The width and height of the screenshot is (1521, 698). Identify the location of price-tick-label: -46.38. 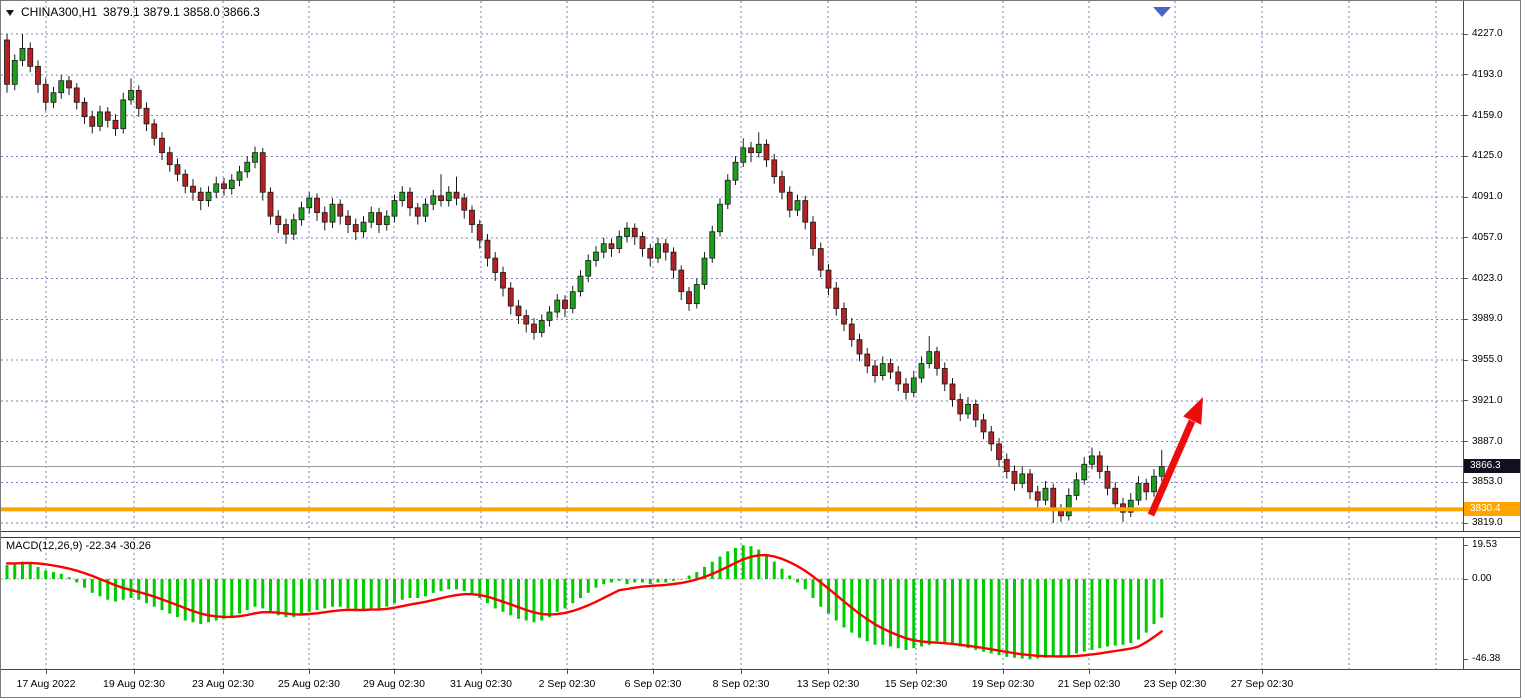
(1486, 659).